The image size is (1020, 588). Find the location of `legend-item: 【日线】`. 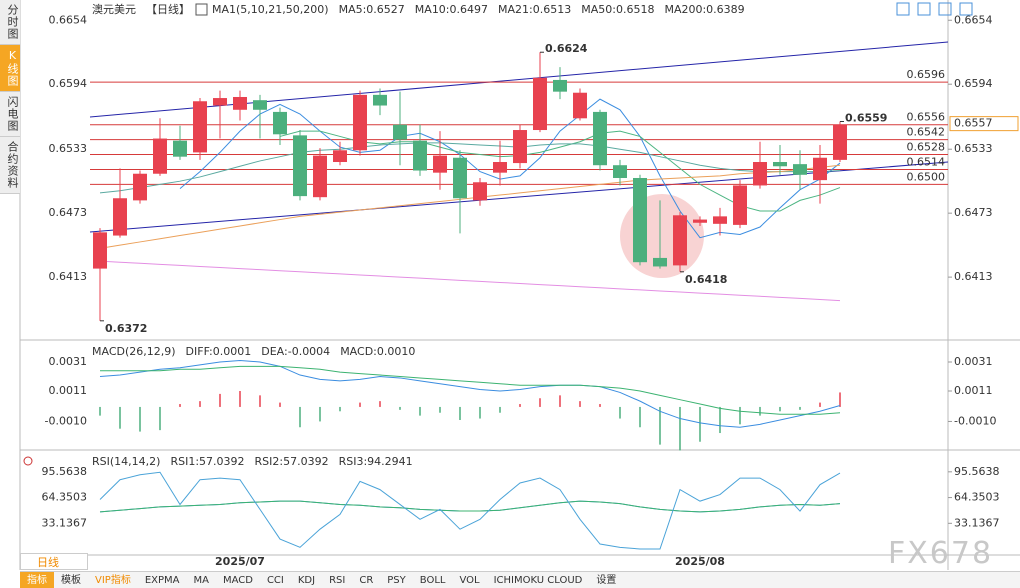

legend-item: 【日线】 is located at coordinates (168, 9).